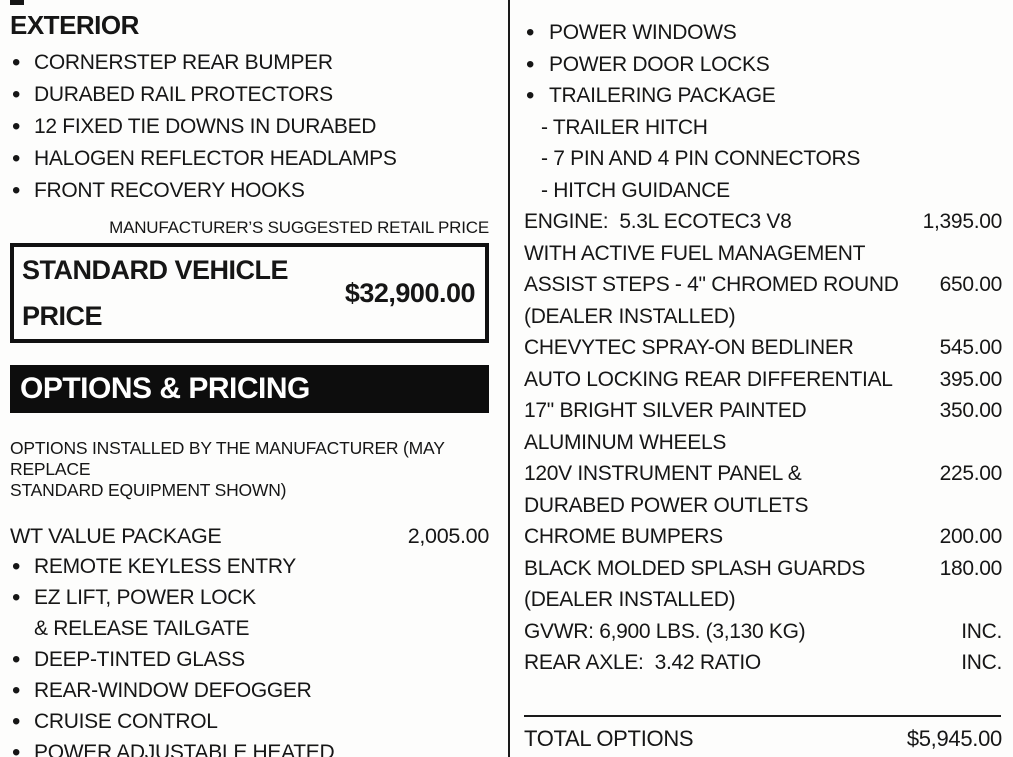  Describe the element at coordinates (954, 738) in the screenshot. I see `total-options-value: $5,945.00` at that location.